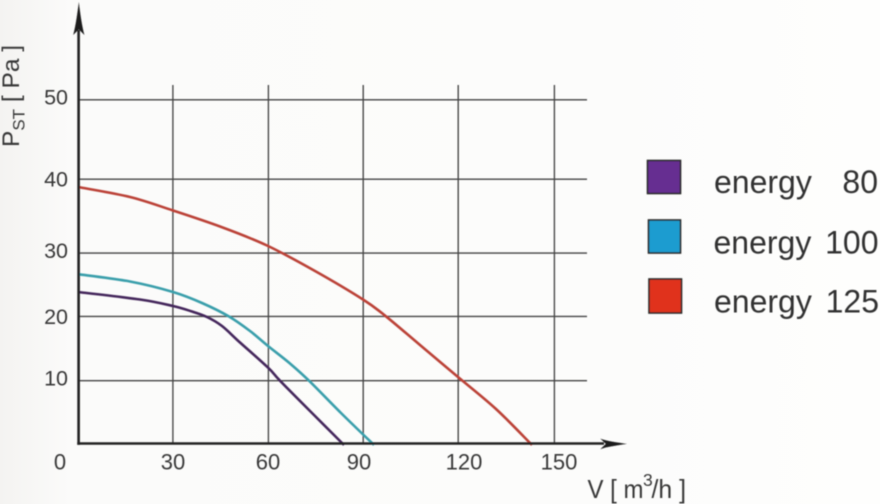 Image resolution: width=880 pixels, height=504 pixels. Describe the element at coordinates (14, 96) in the screenshot. I see `svg-text: PST [ Pa ]` at that location.